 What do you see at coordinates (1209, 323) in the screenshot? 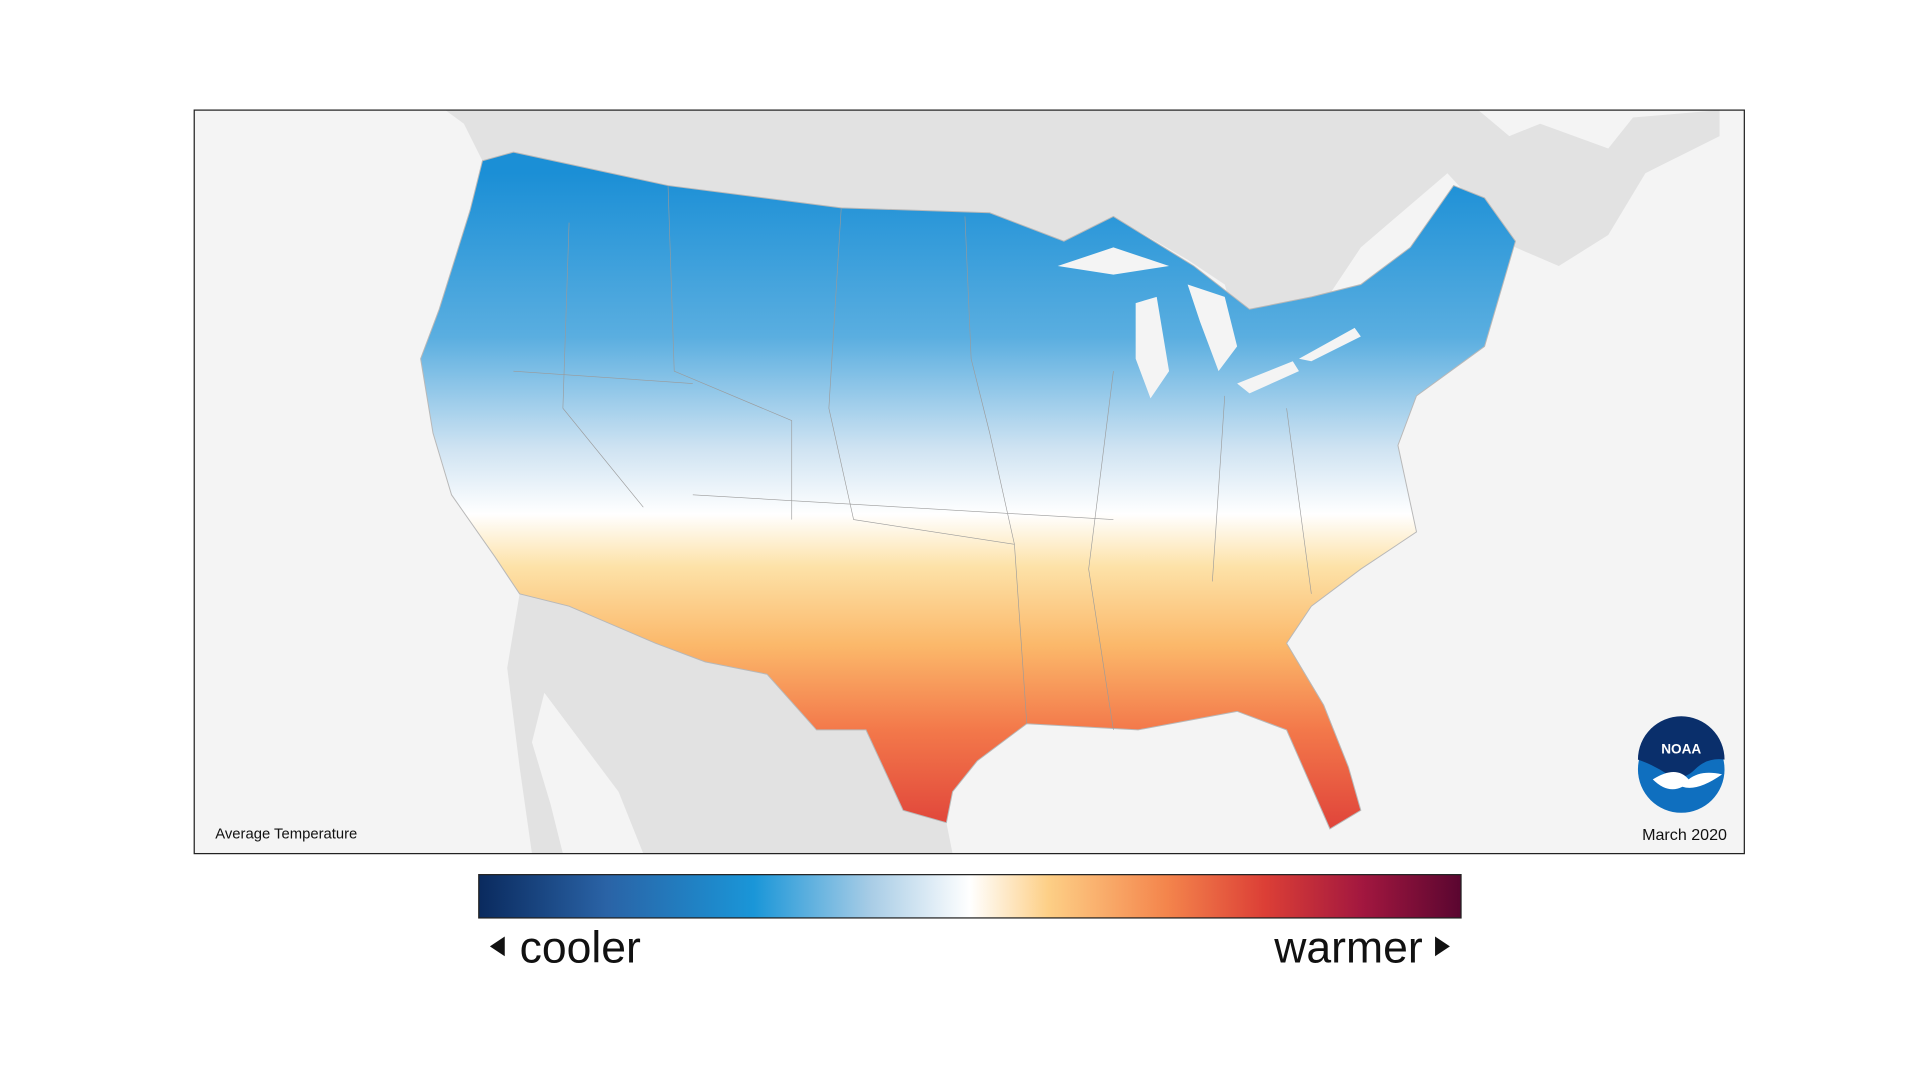
I see `great-lakes` at bounding box center [1209, 323].